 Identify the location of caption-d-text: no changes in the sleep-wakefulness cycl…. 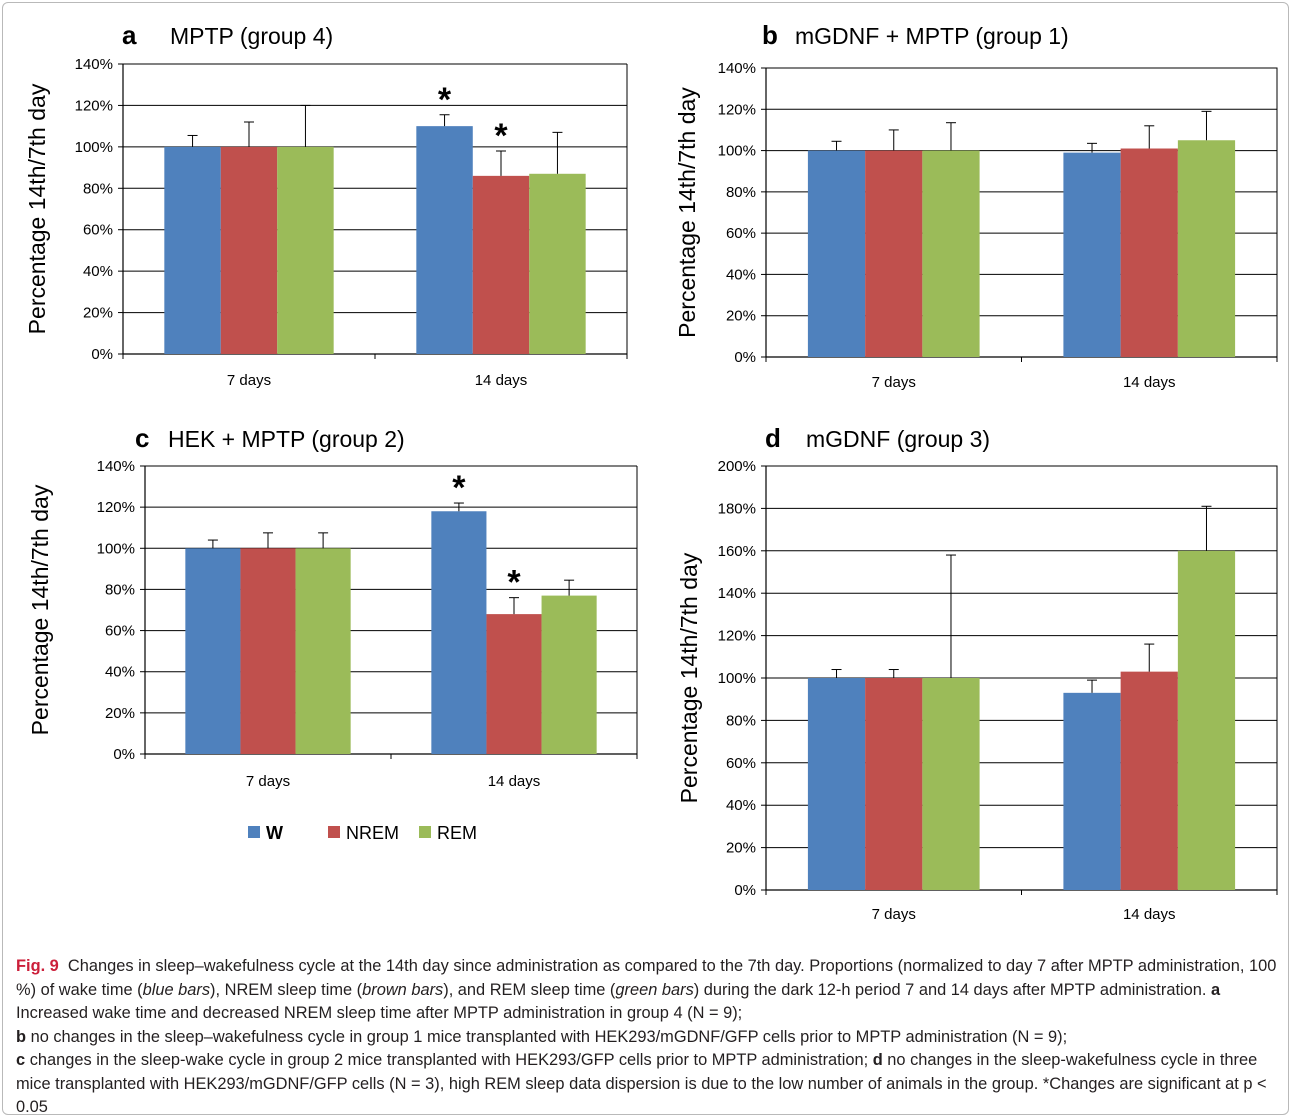
(641, 1083).